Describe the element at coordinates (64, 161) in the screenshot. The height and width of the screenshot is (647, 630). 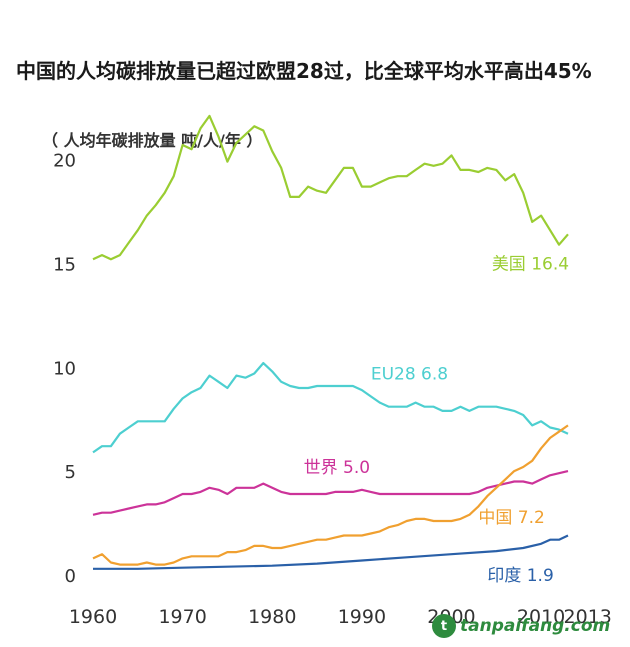
I see `y-tick-label: 20` at that location.